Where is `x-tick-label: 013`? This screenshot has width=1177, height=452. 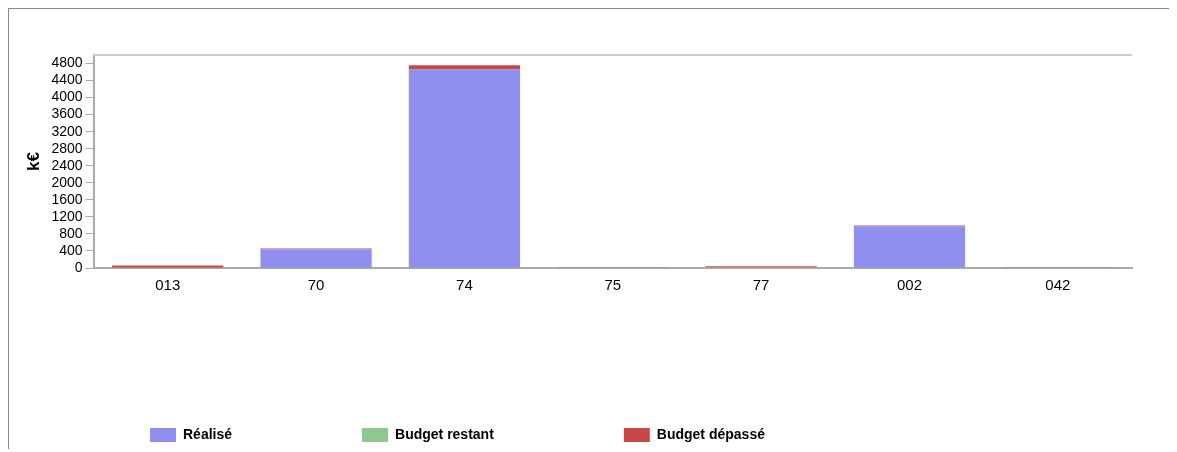
x-tick-label: 013 is located at coordinates (168, 285).